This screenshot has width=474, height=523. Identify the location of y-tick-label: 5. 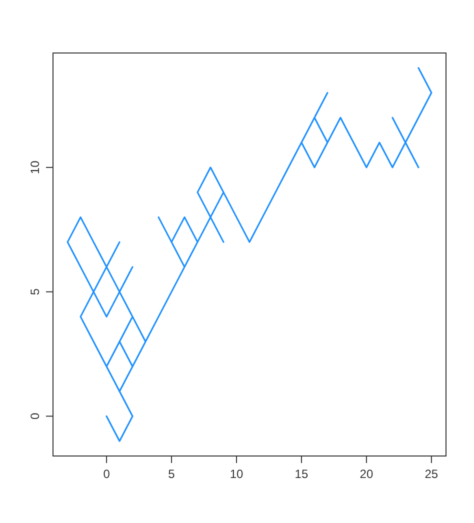
(35, 292).